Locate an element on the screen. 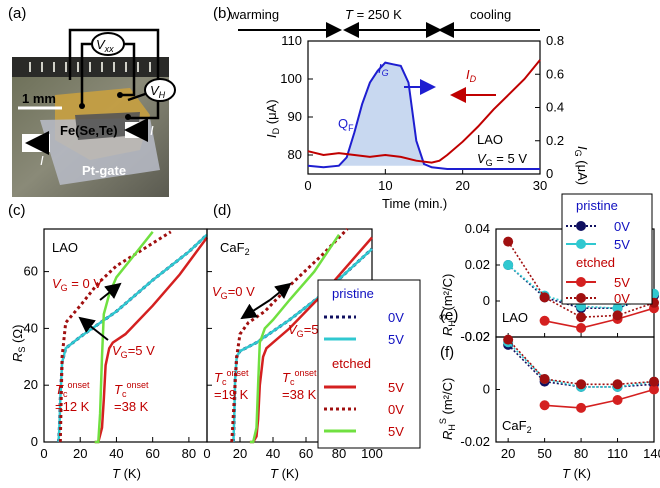 The width and height of the screenshot is (660, 488). f-xtick-label: 20 is located at coordinates (508, 453).